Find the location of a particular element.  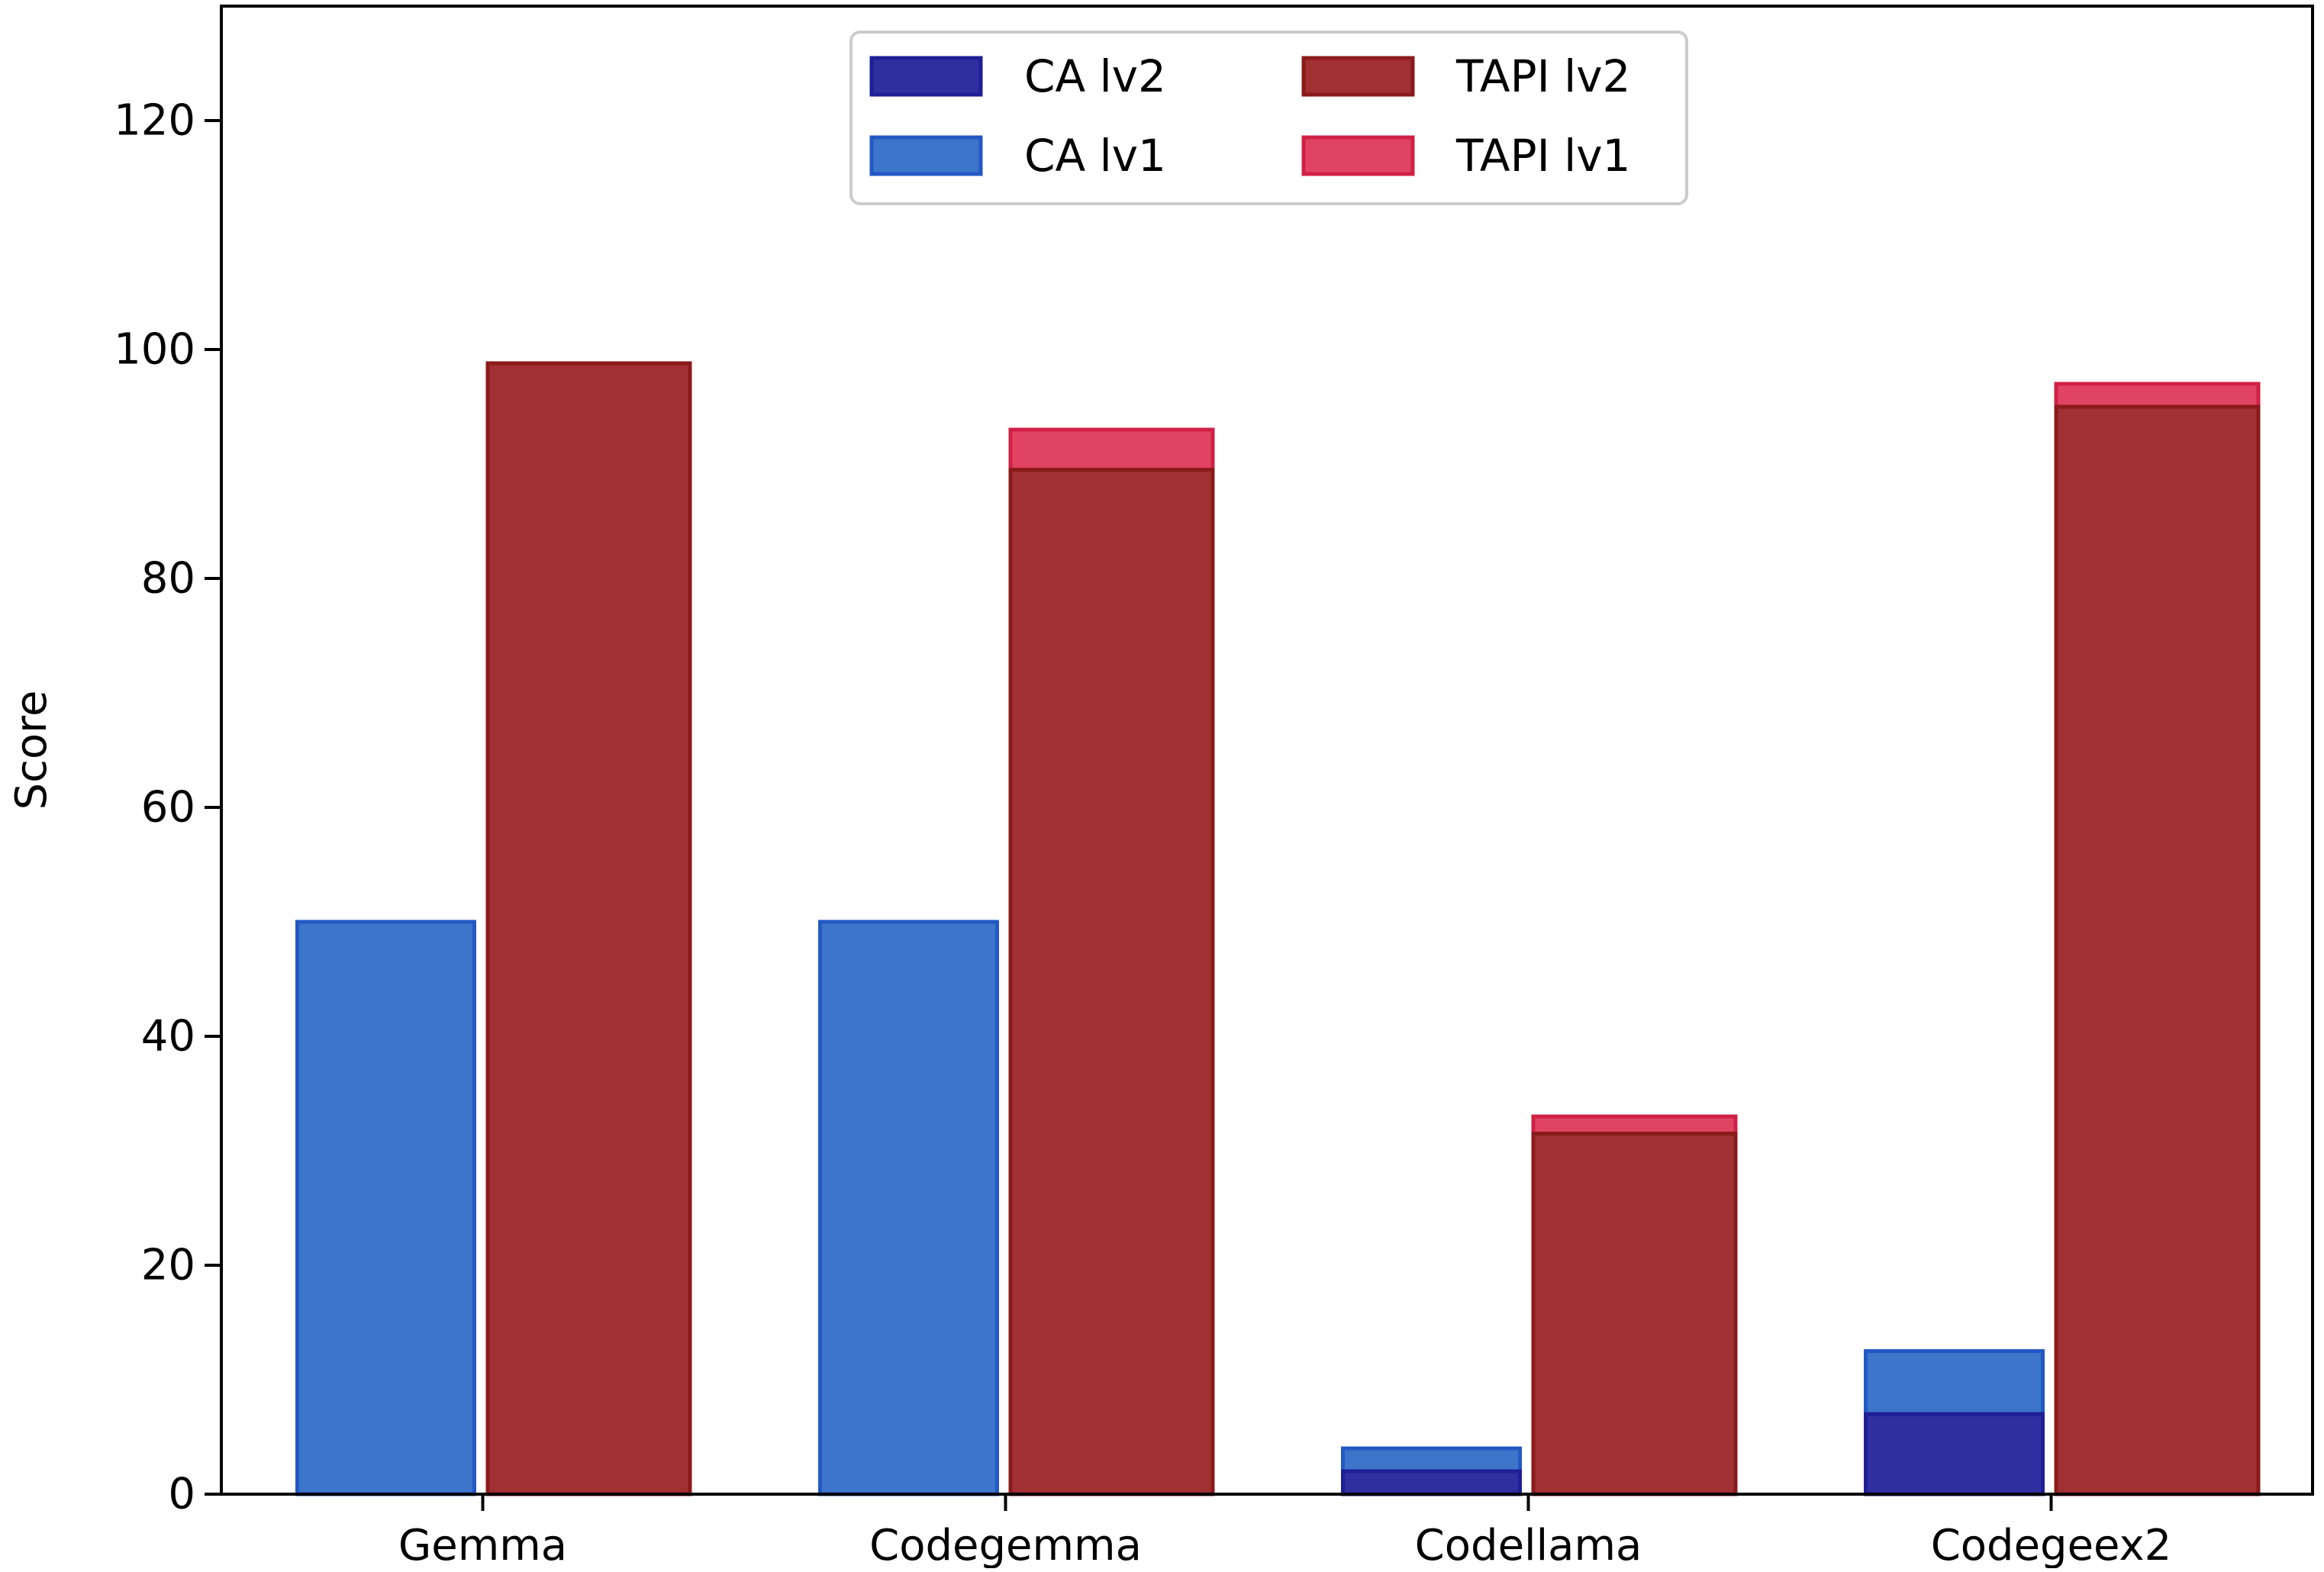

bar-tapi-lv2-gemma is located at coordinates (589, 929).